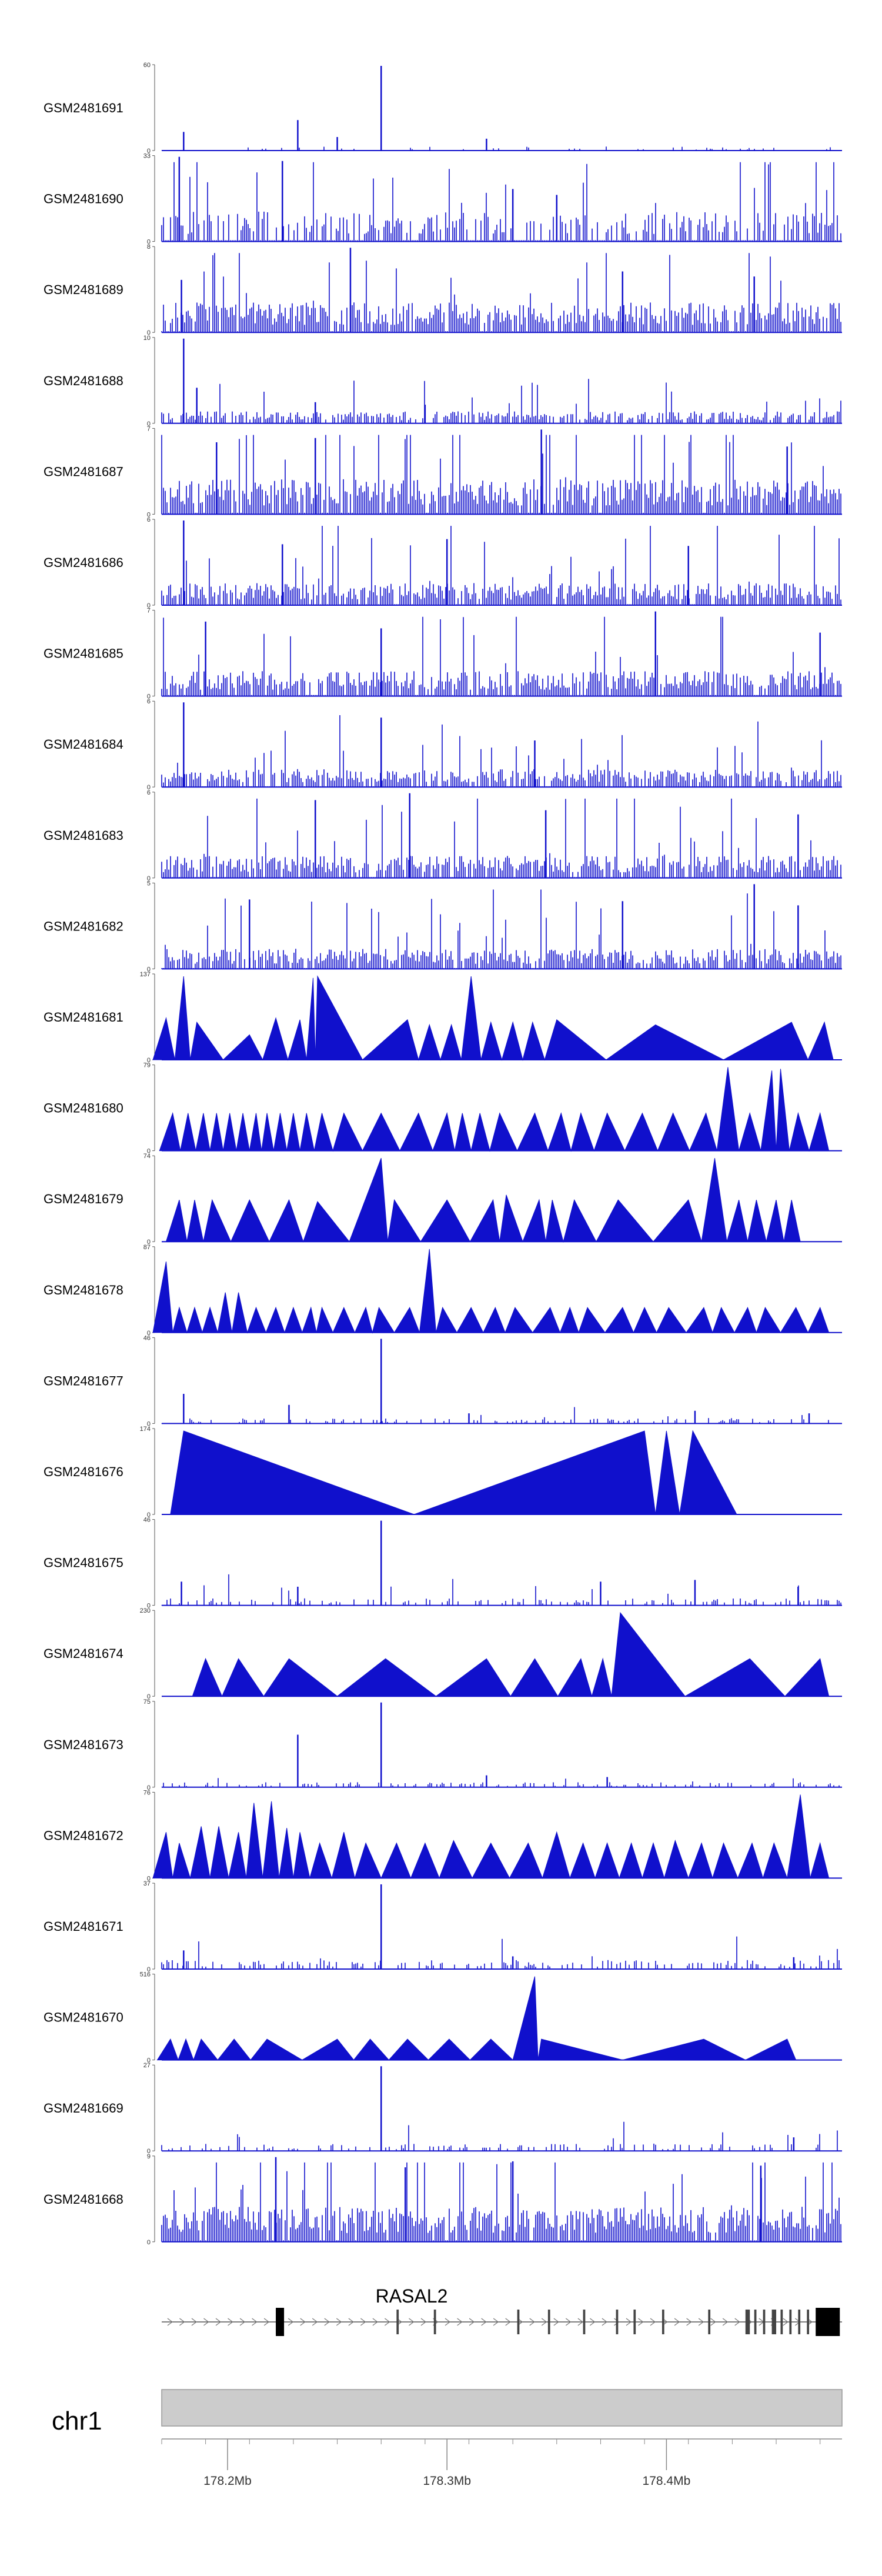 Image resolution: width=882 pixels, height=2576 pixels. I want to click on track-label: GSM2481668, so click(83, 2199).